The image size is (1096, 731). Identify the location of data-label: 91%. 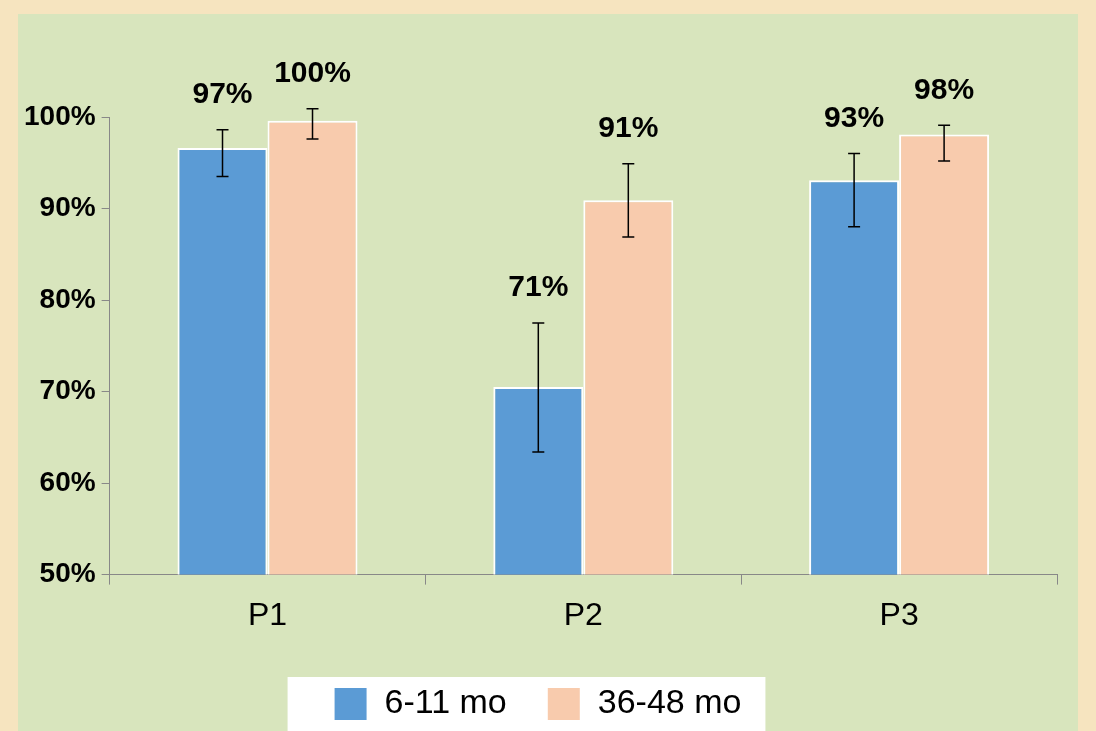
(628, 126).